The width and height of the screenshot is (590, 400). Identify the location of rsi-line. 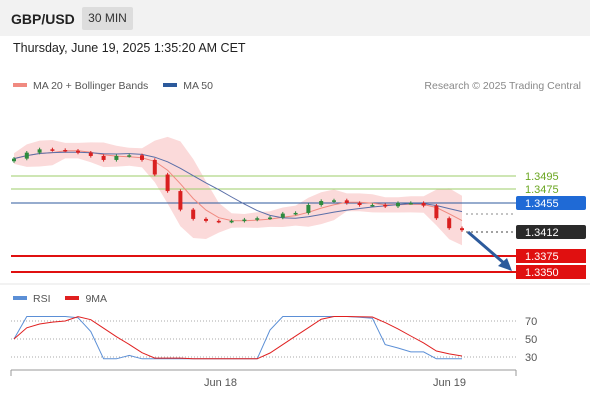
(237, 338).